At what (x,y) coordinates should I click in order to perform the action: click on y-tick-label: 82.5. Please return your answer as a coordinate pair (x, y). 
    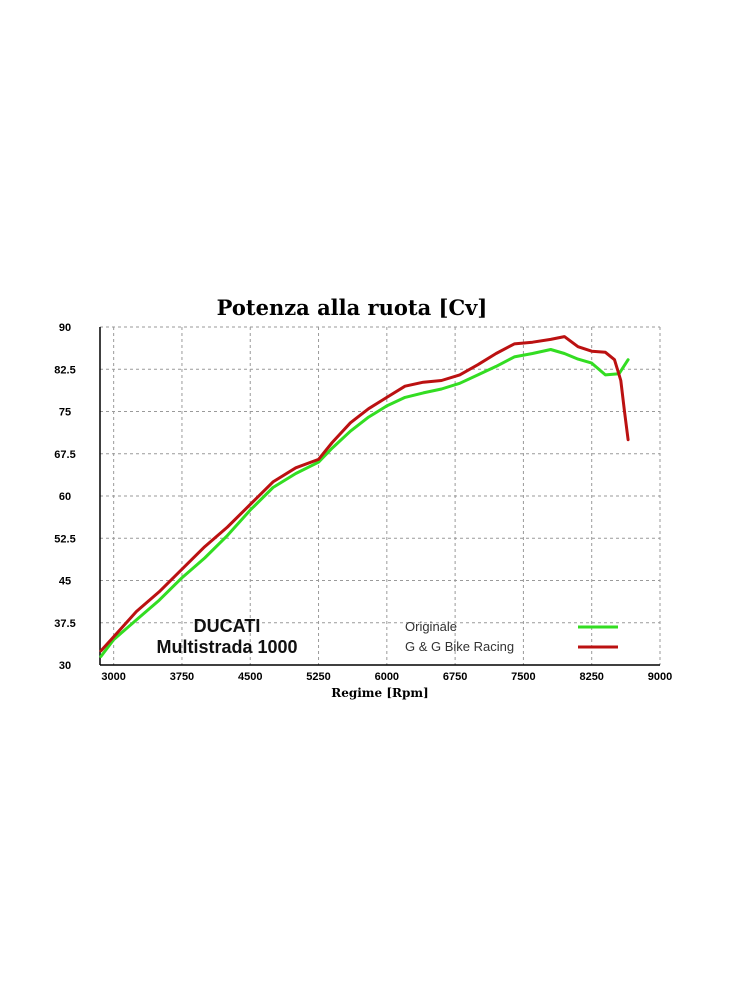
    Looking at the image, I should click on (64, 370).